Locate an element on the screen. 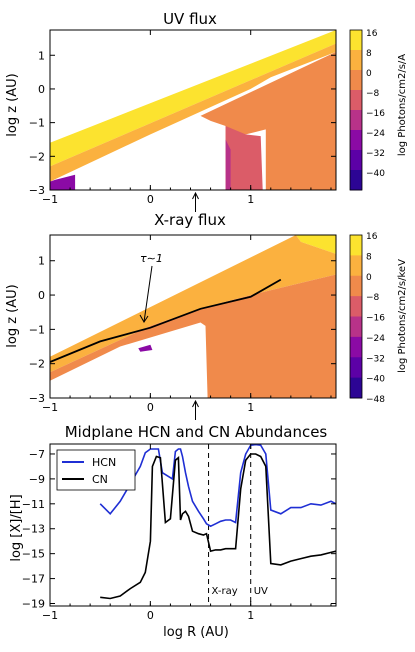 The height and width of the screenshot is (652, 415). legend-label: CN is located at coordinates (100, 479).